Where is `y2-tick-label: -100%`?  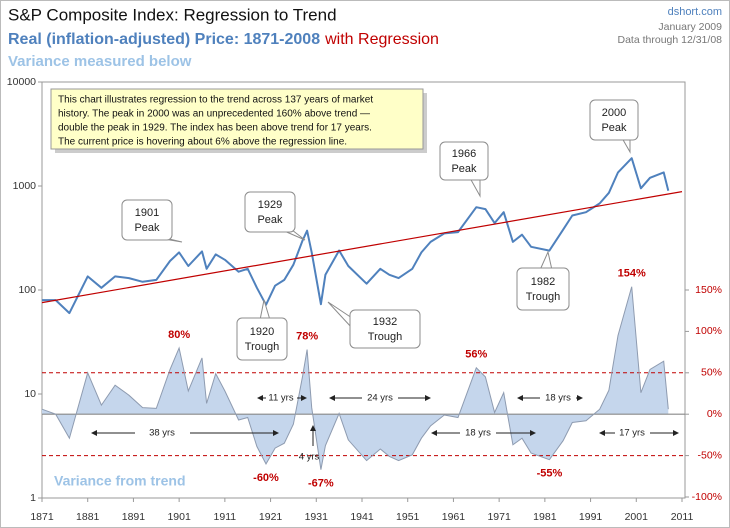
y2-tick-label: -100% is located at coordinates (707, 497).